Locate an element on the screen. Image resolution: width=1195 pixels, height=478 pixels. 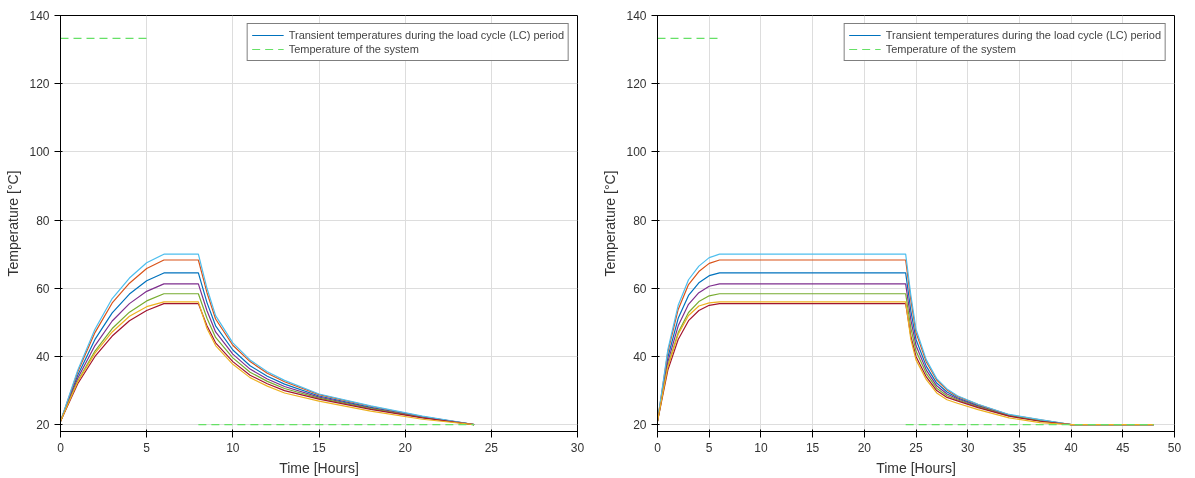
x-tick-label: 40 is located at coordinates (1071, 447).